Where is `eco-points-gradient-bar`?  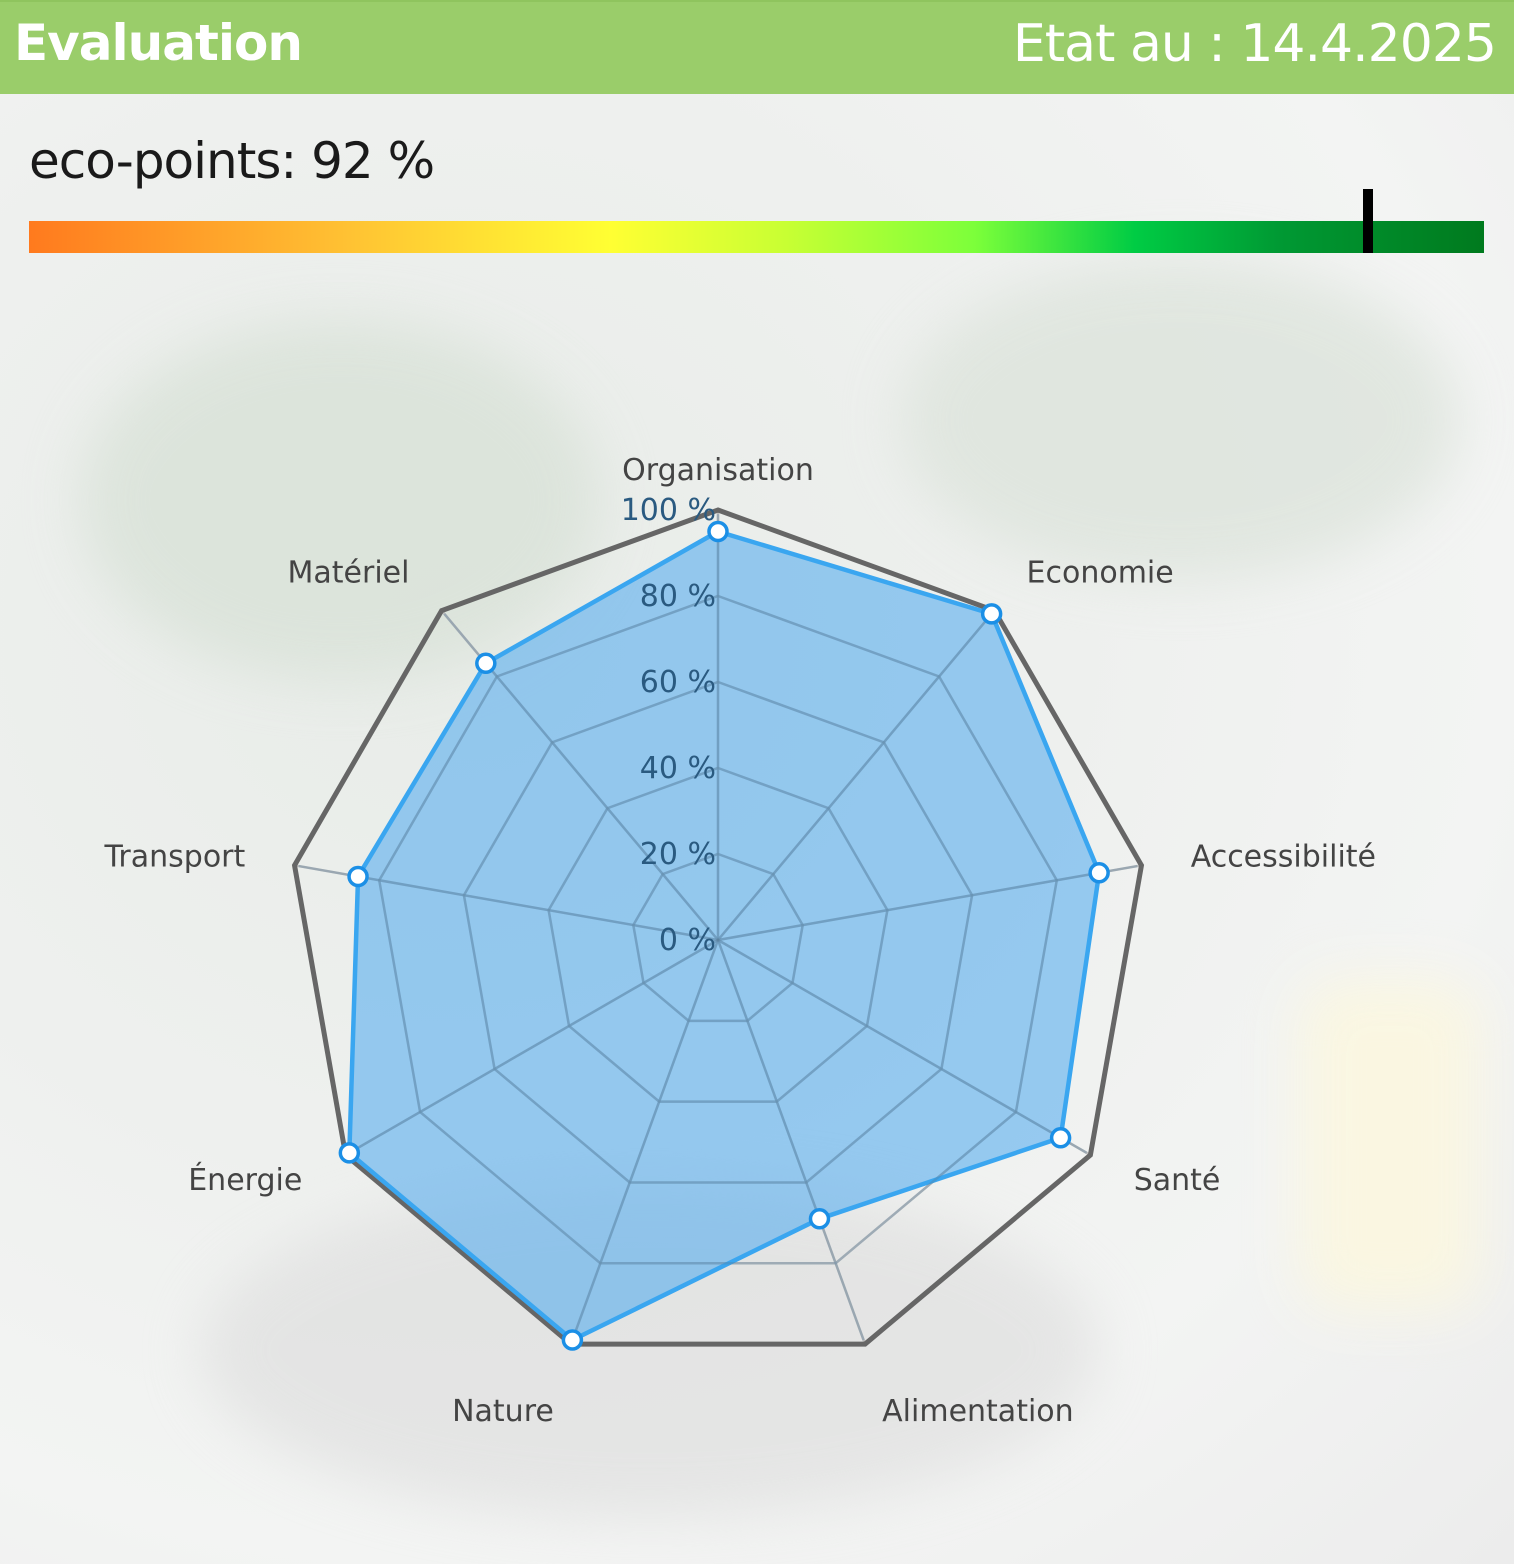 eco-points-gradient-bar is located at coordinates (756, 237).